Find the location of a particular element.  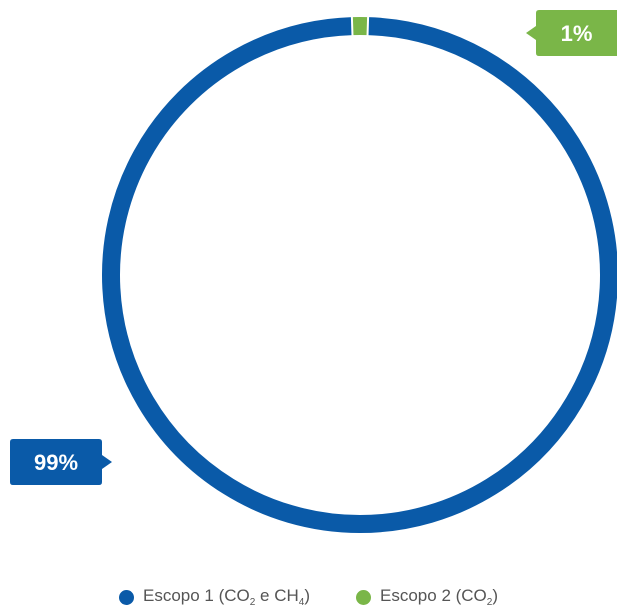

data-label-escopo-1: 99% is located at coordinates (61, 462).